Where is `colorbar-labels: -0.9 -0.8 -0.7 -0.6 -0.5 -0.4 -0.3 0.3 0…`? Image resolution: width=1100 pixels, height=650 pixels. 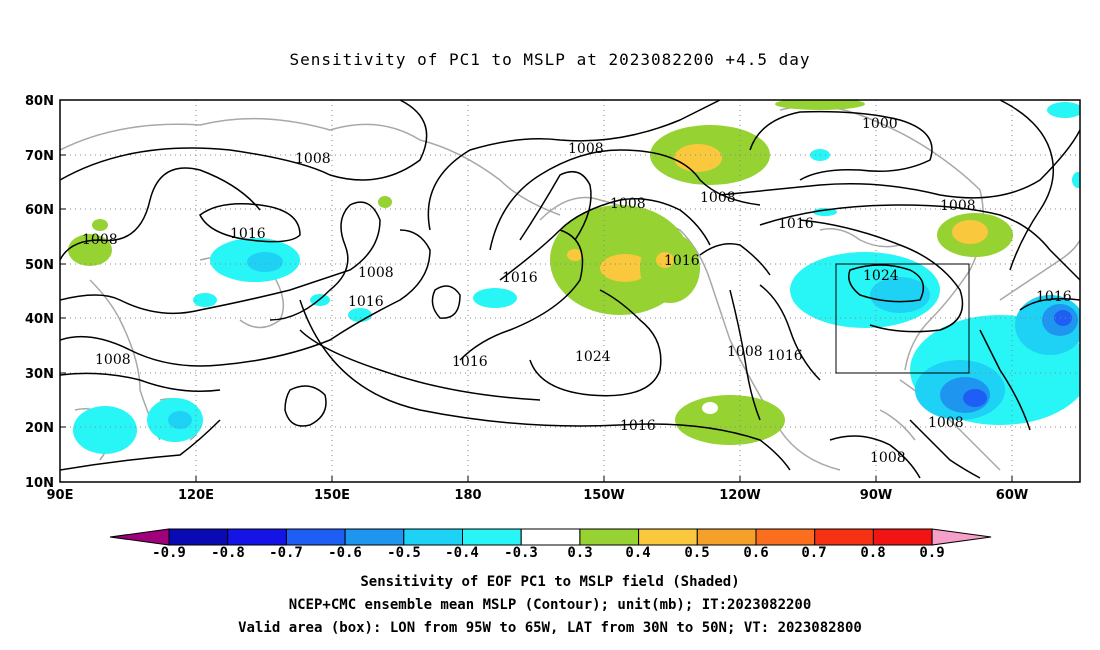 colorbar-labels: -0.9 -0.8 -0.7 -0.6 -0.5 -0.4 -0.3 0.3 0… is located at coordinates (548, 553).